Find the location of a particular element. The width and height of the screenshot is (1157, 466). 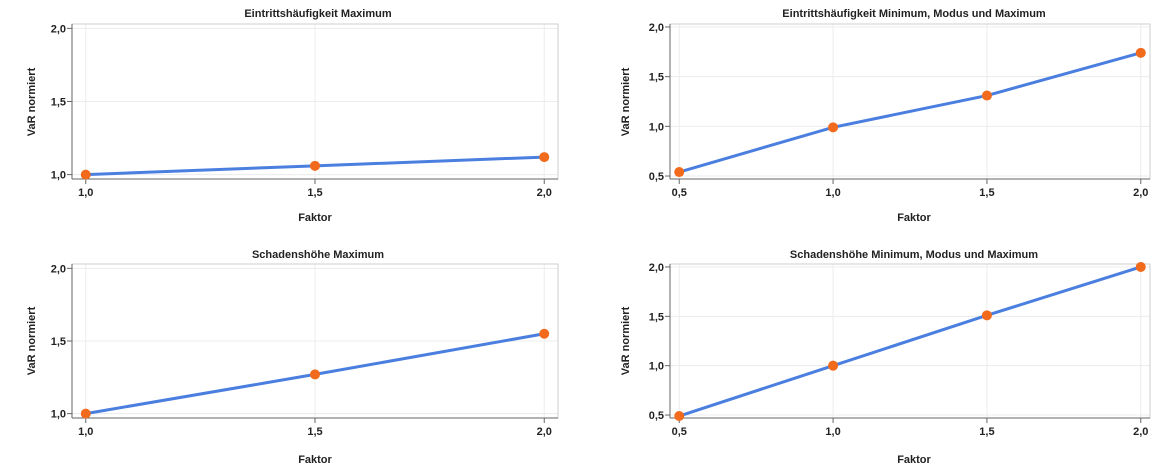

chart-title: Schadenshöhe Maximum is located at coordinates (318, 255).